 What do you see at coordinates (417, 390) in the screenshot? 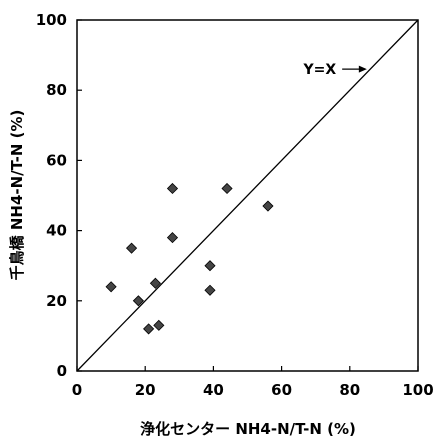
I see `x-tick-label: 100` at bounding box center [417, 390].